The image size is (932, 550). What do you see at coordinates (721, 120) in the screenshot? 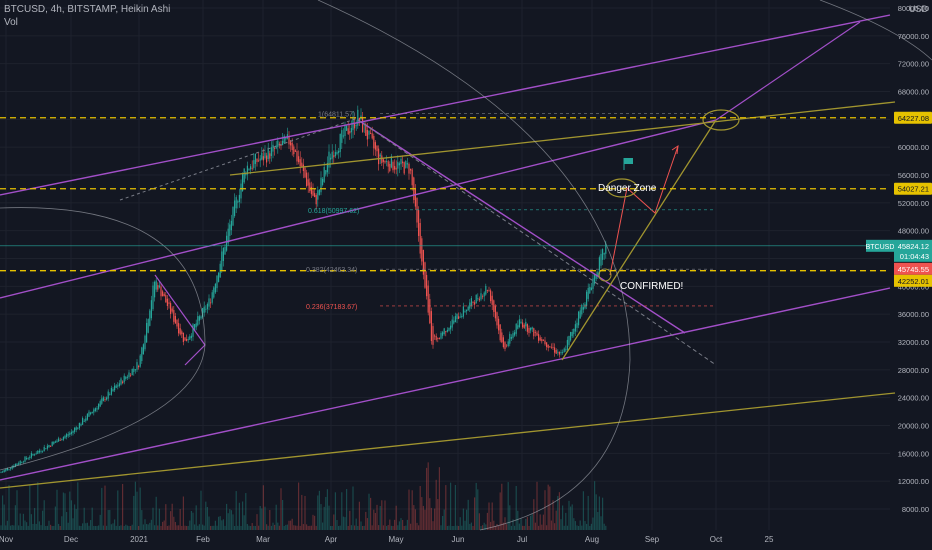
I see `target-ellipse` at bounding box center [721, 120].